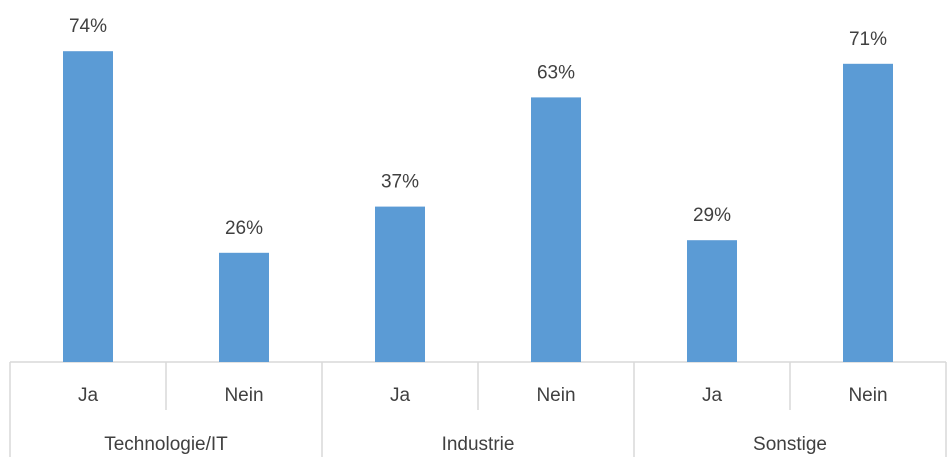 The width and height of the screenshot is (948, 457). What do you see at coordinates (166, 444) in the screenshot?
I see `group-label: Technologie/IT` at bounding box center [166, 444].